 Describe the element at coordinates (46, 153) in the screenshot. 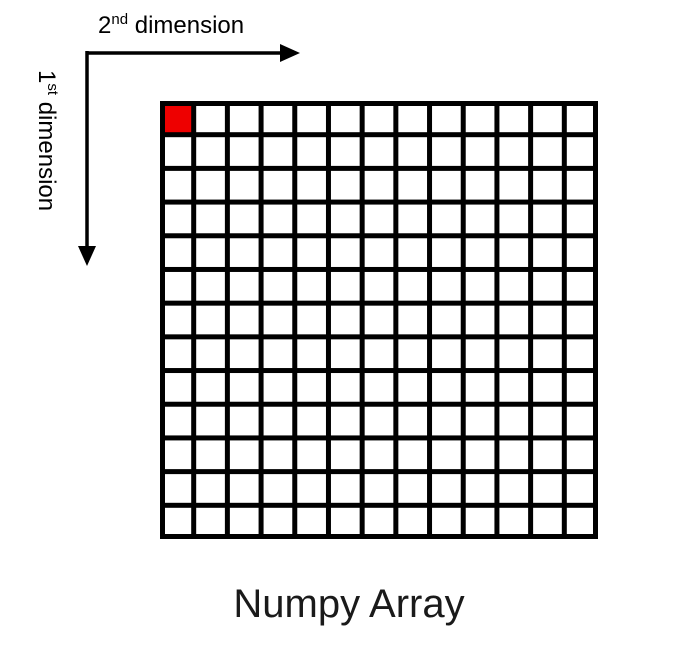

I see `first-dimension-word: dimension` at that location.